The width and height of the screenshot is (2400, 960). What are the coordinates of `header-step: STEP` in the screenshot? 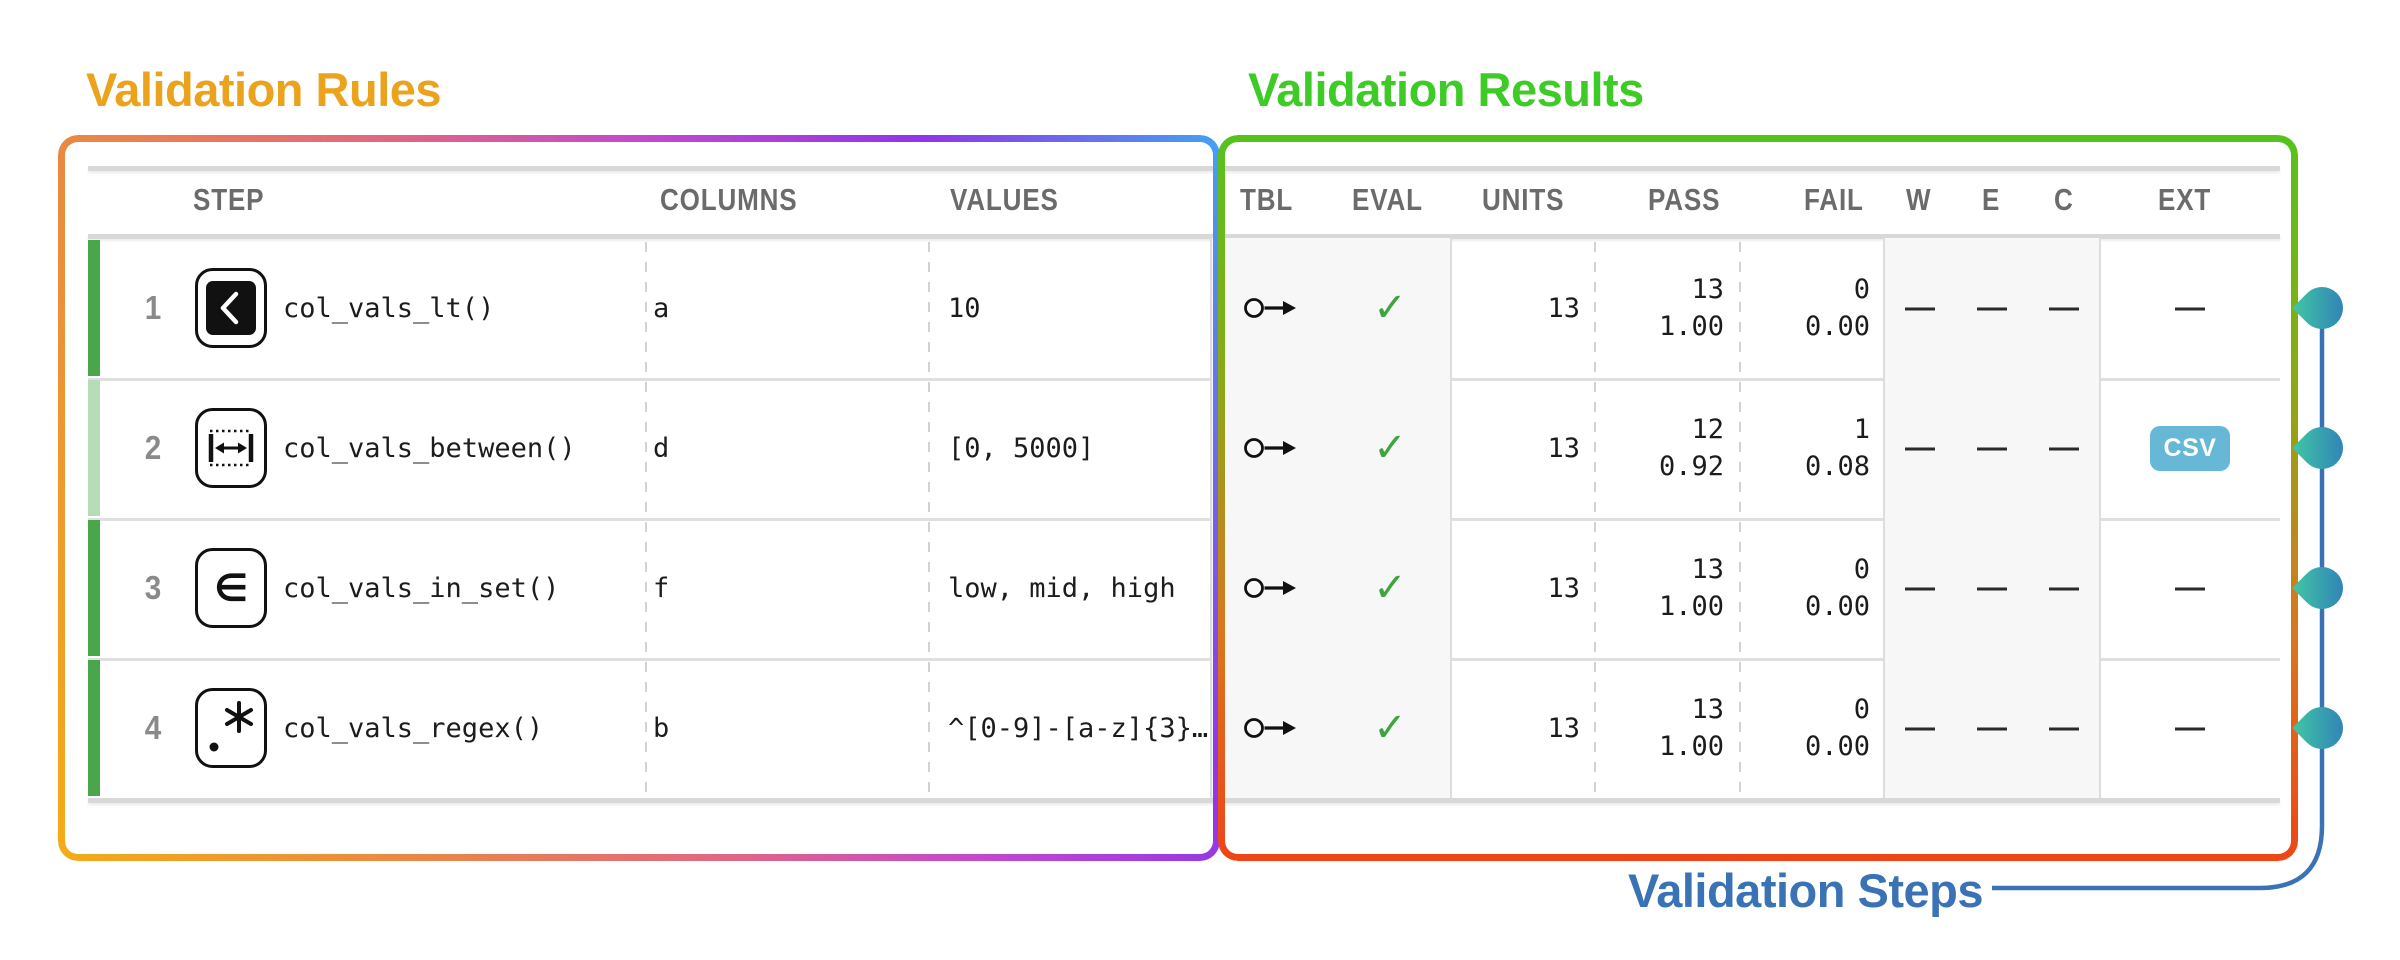 It's located at (229, 199).